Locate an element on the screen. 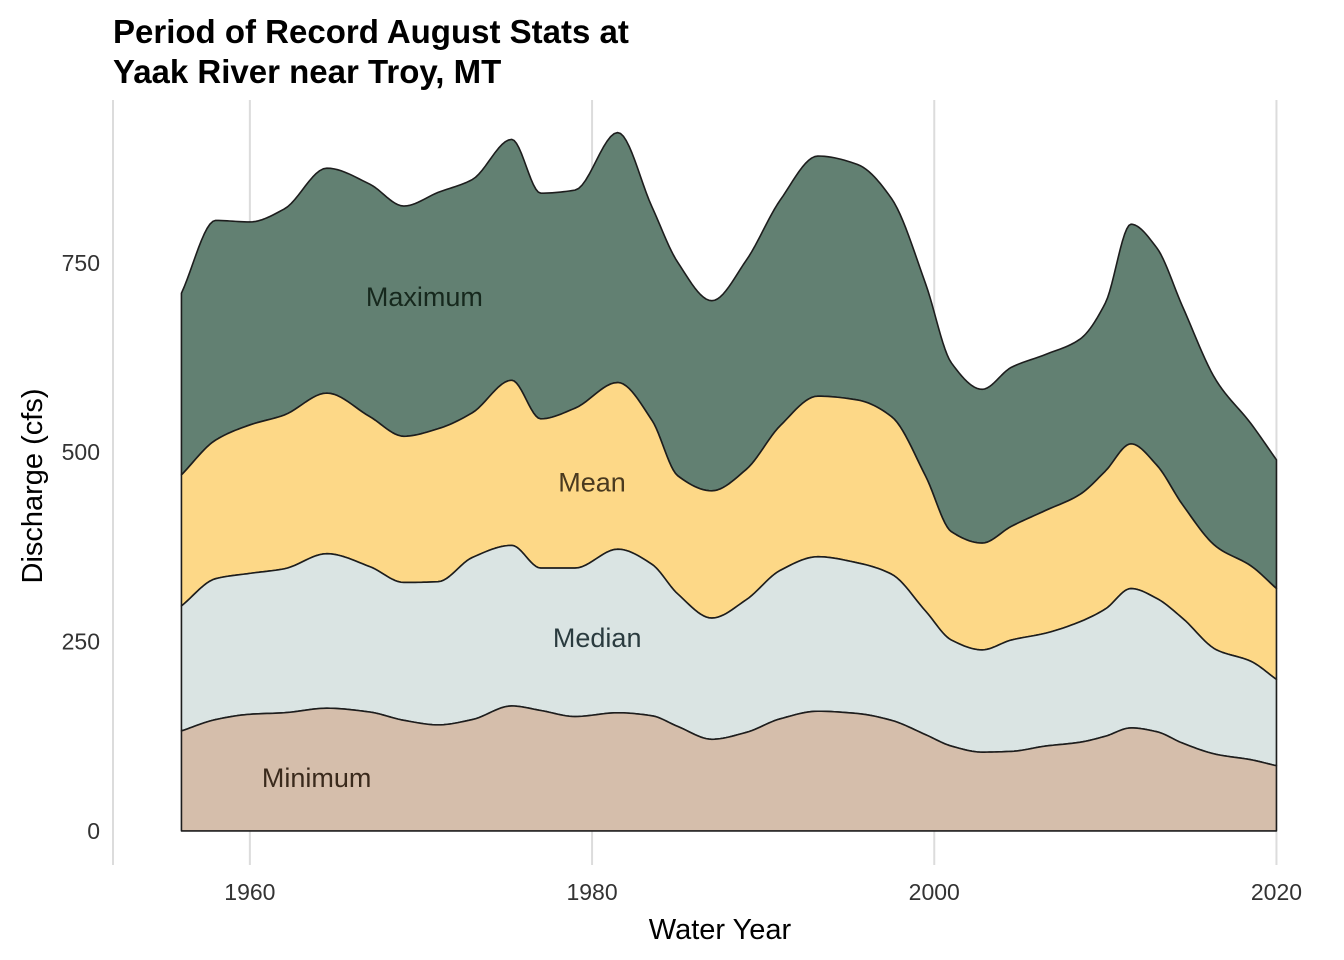  y-tick-500: 500 is located at coordinates (81, 452).